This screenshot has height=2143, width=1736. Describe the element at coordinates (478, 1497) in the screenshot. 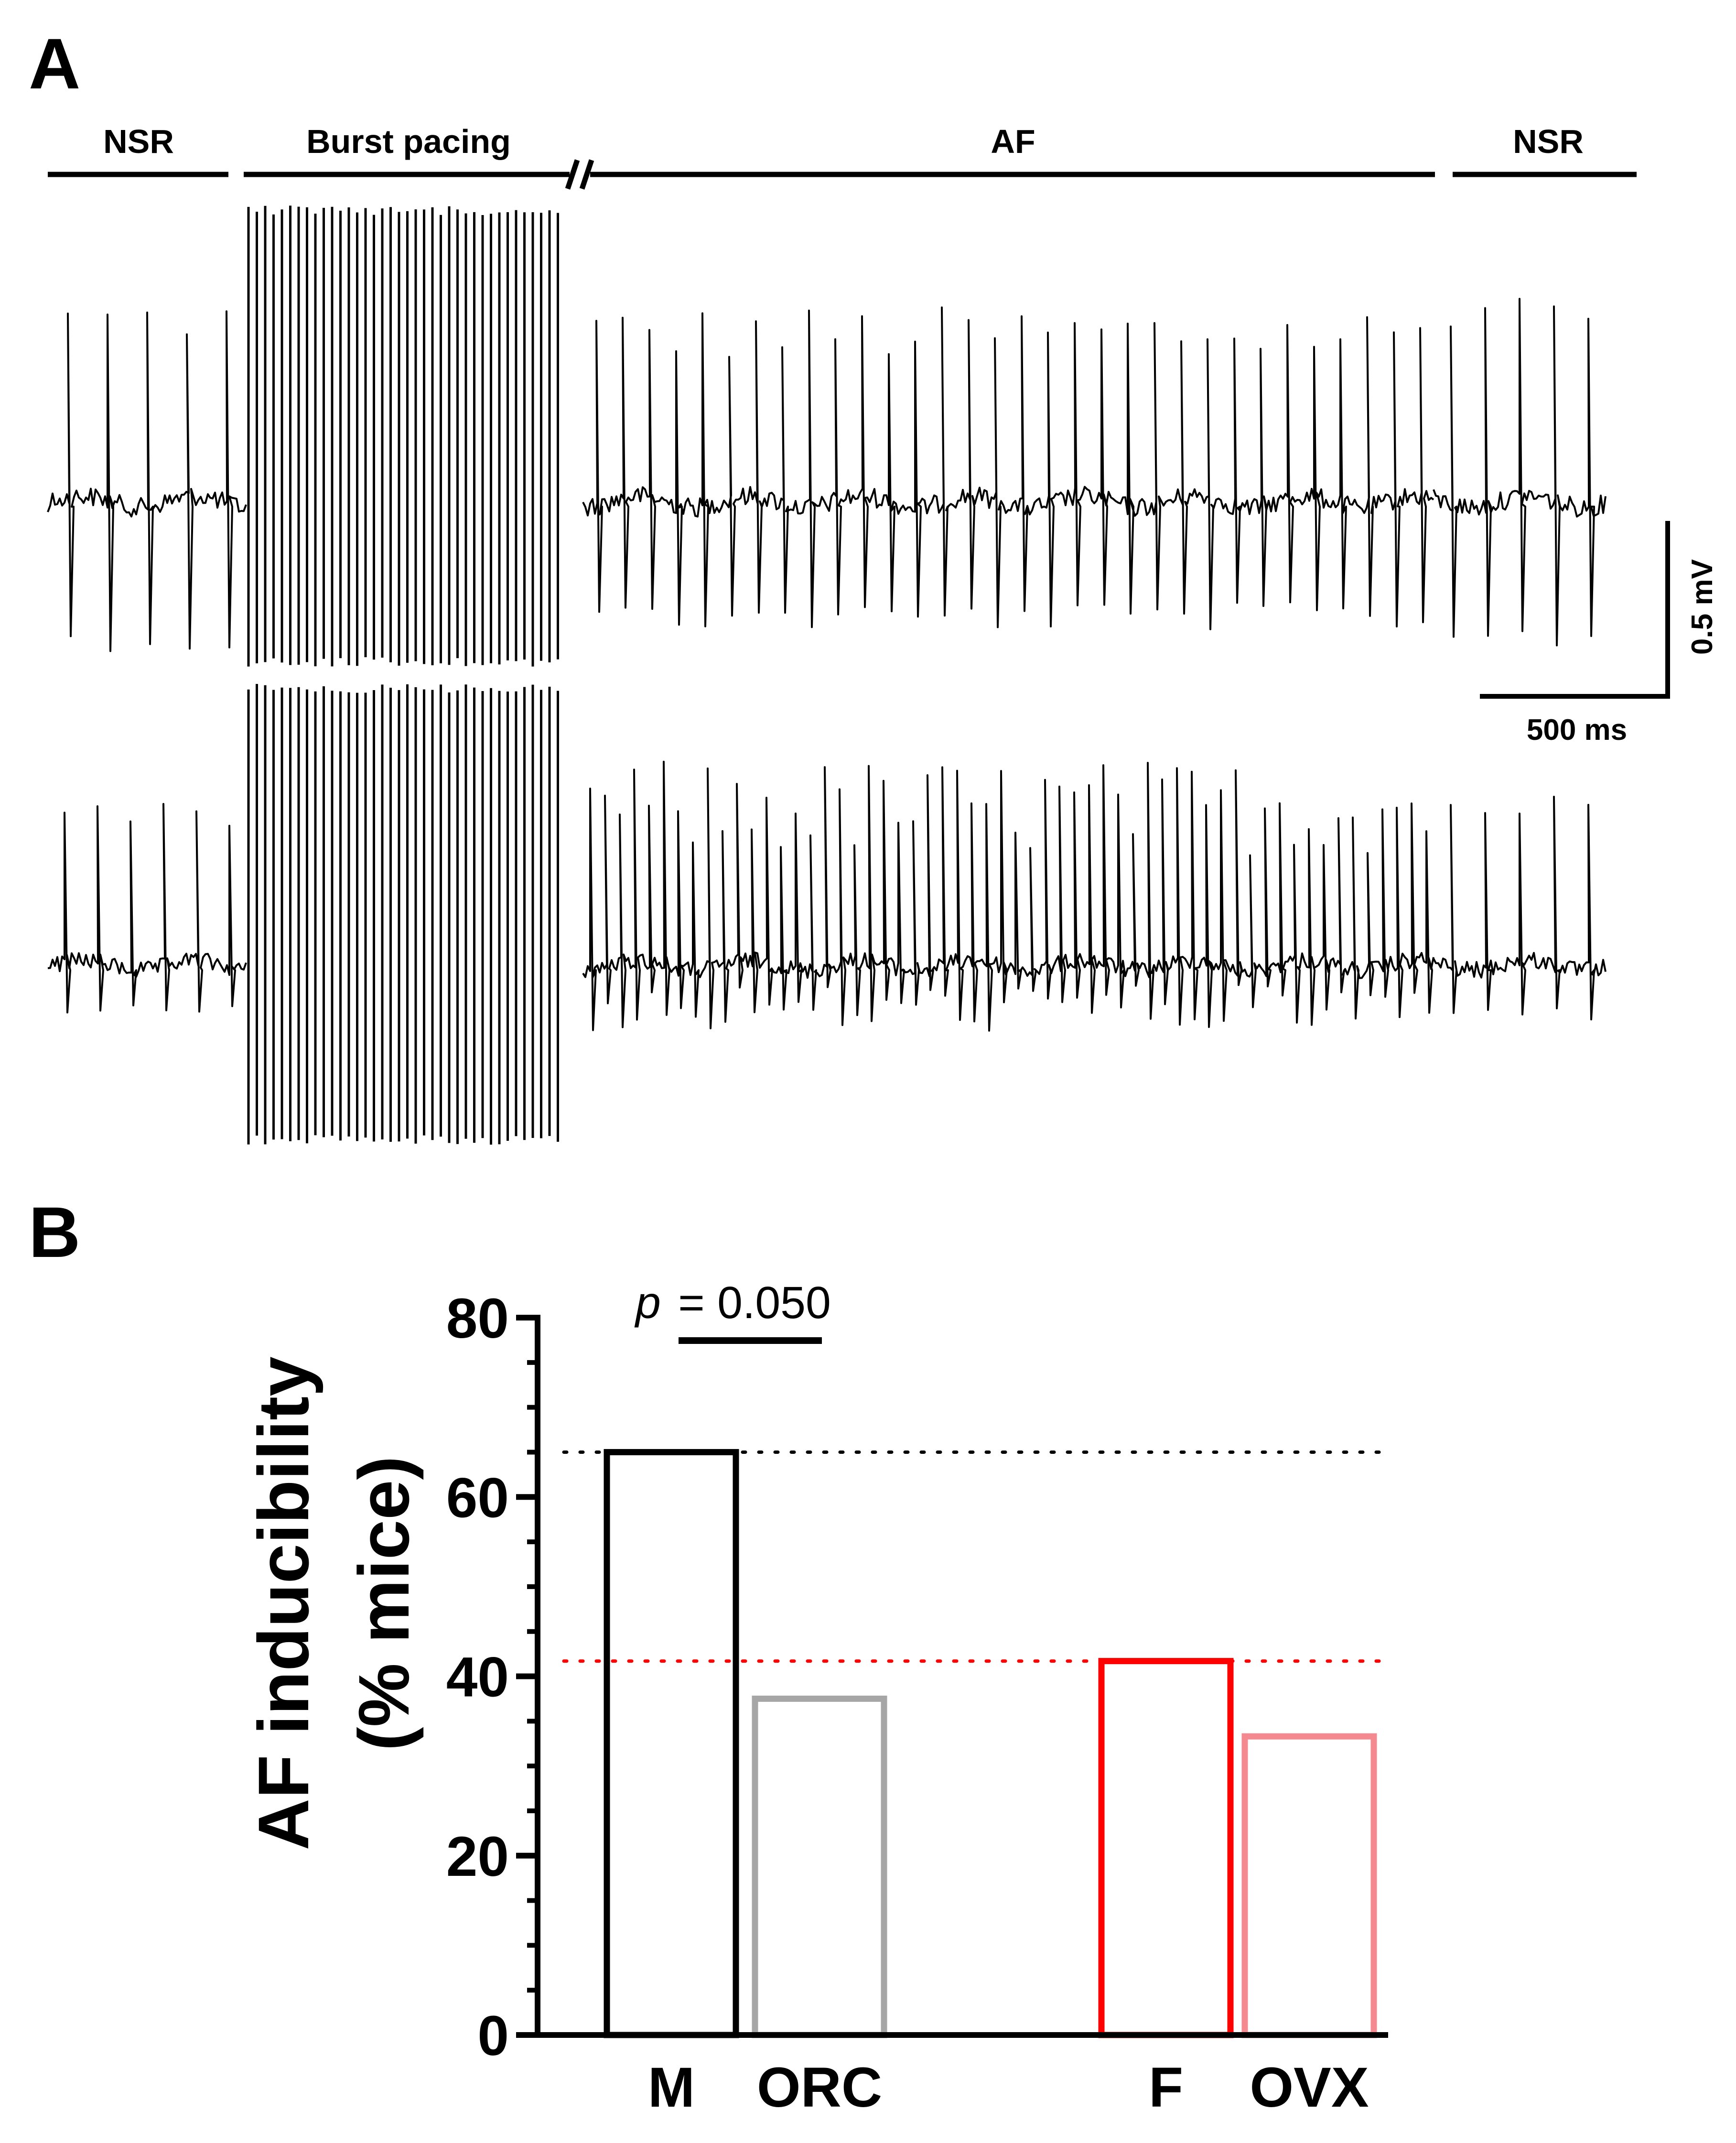

I see `y-tick-label: 60` at that location.